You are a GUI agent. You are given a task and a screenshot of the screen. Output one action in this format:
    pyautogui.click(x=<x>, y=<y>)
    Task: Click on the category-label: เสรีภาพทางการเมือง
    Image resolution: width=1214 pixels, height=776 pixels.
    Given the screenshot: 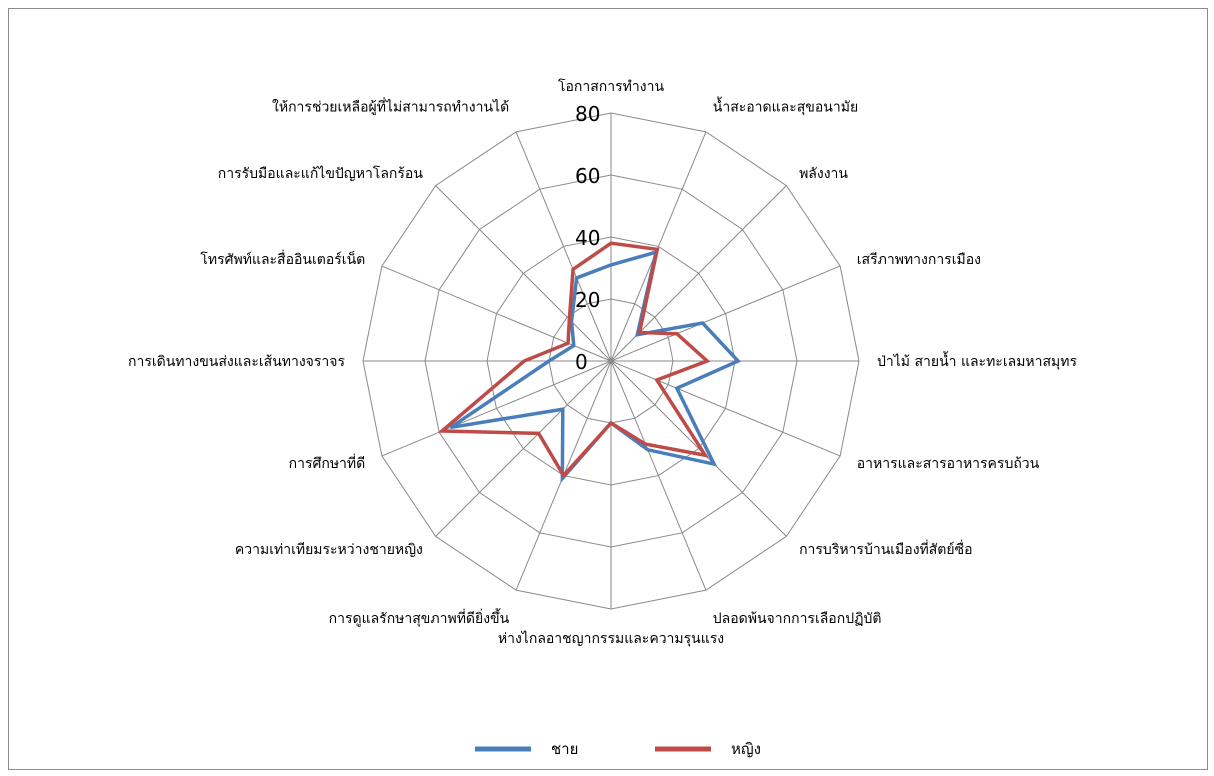 What is the action you would take?
    pyautogui.click(x=919, y=260)
    